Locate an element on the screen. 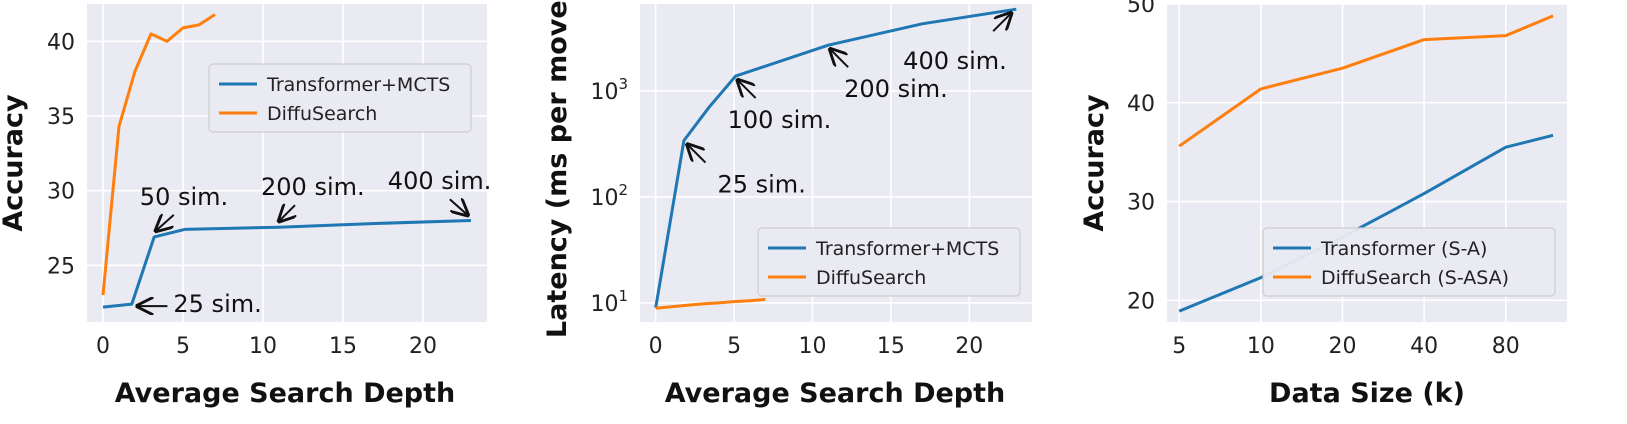 Image resolution: width=1627 pixels, height=424 pixels. annotation-label: 50 sim. is located at coordinates (184, 197).